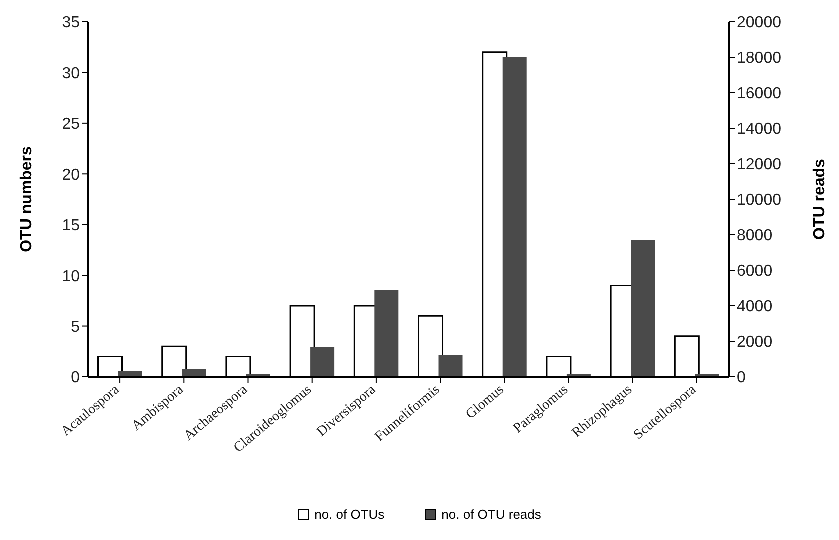 The height and width of the screenshot is (540, 839). Describe the element at coordinates (755, 307) in the screenshot. I see `y2-tick-label: 4000` at that location.